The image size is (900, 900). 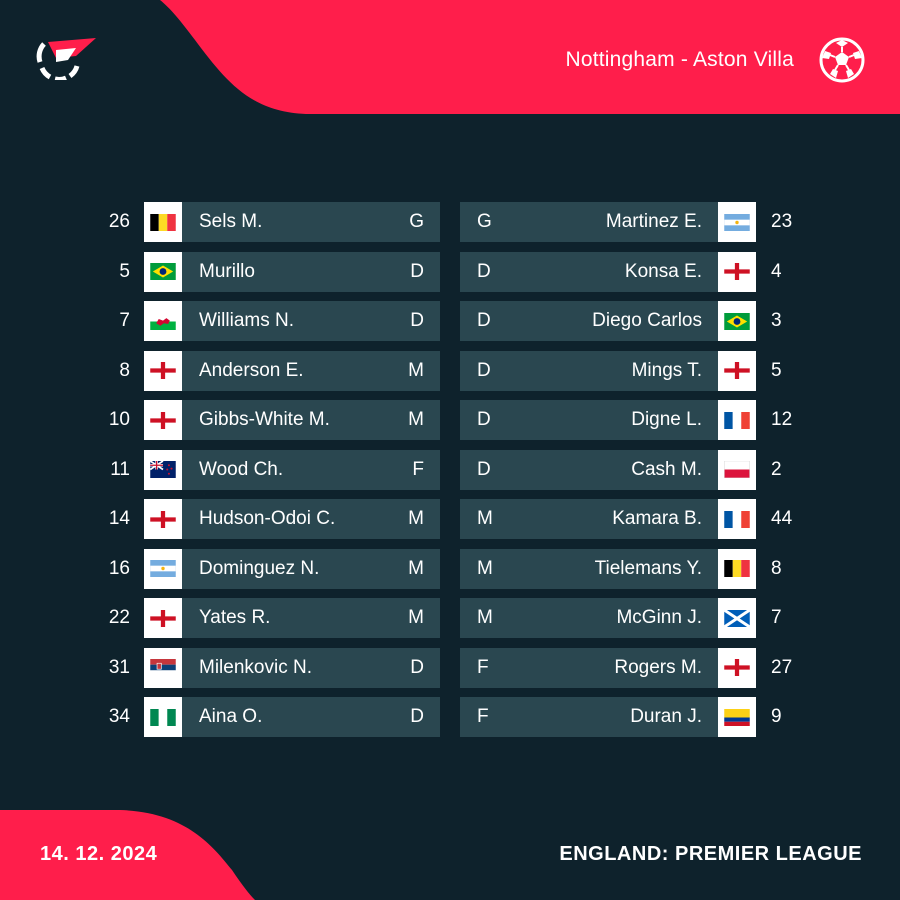 What do you see at coordinates (274, 618) in the screenshot?
I see `home-player-row: 22 Yates R. M` at bounding box center [274, 618].